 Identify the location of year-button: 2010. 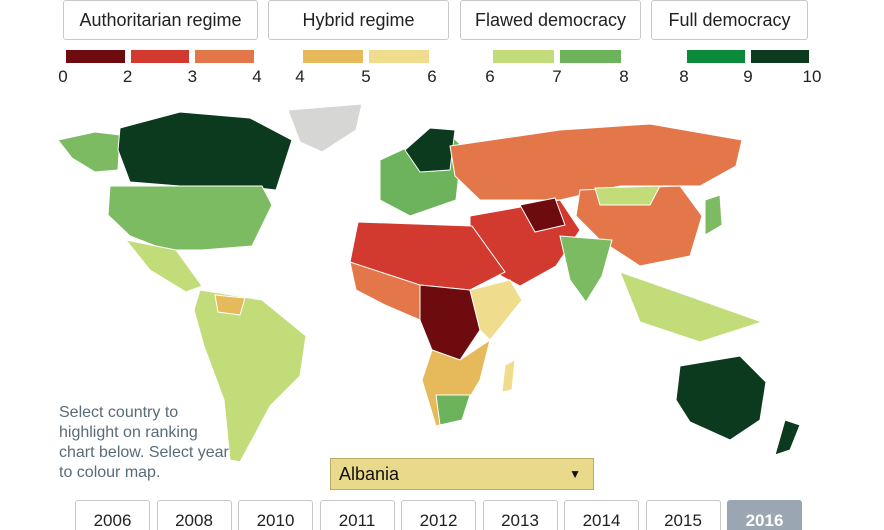
(275, 515).